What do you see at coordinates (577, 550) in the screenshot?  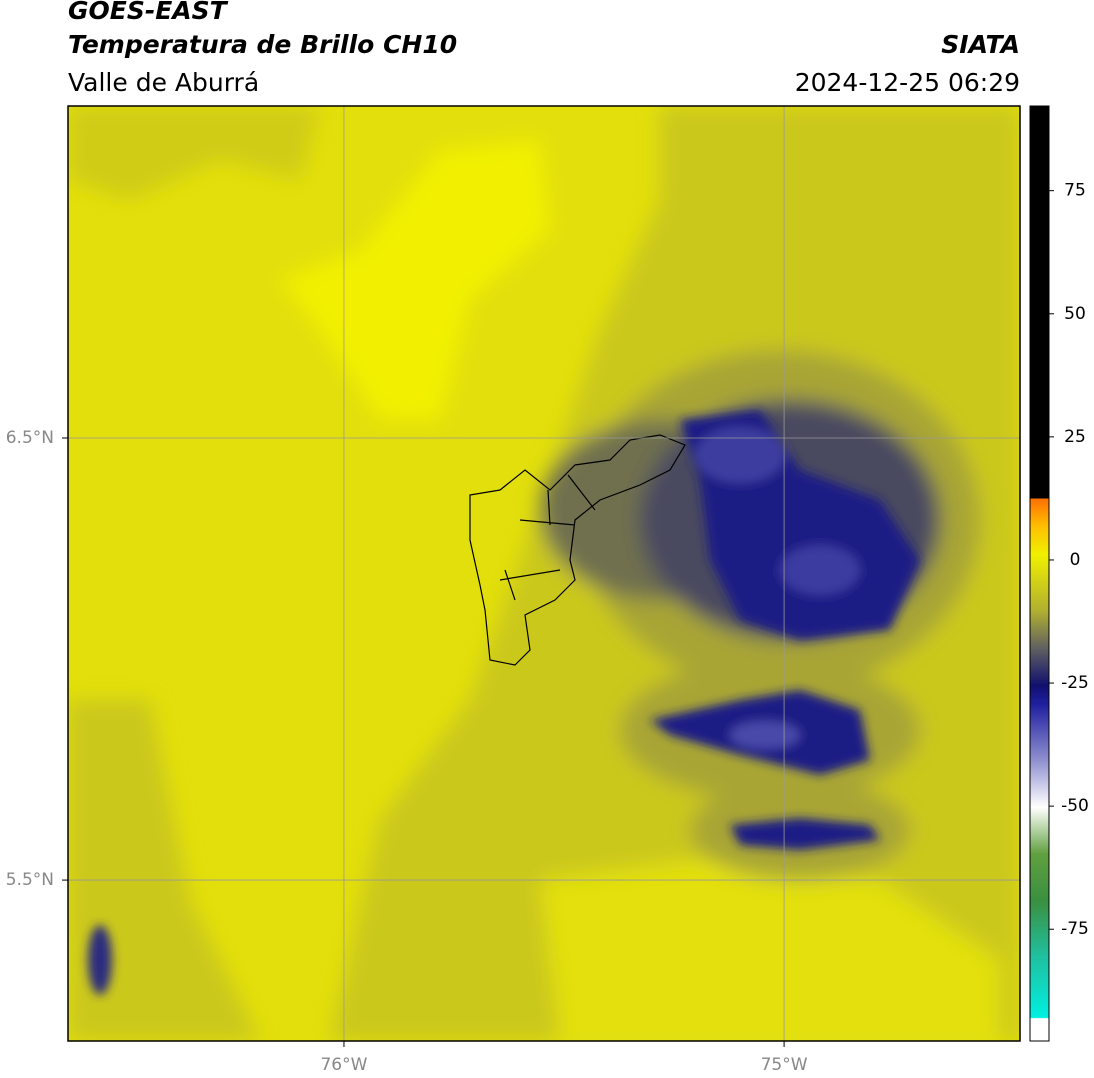 I see `municipal-boundaries` at bounding box center [577, 550].